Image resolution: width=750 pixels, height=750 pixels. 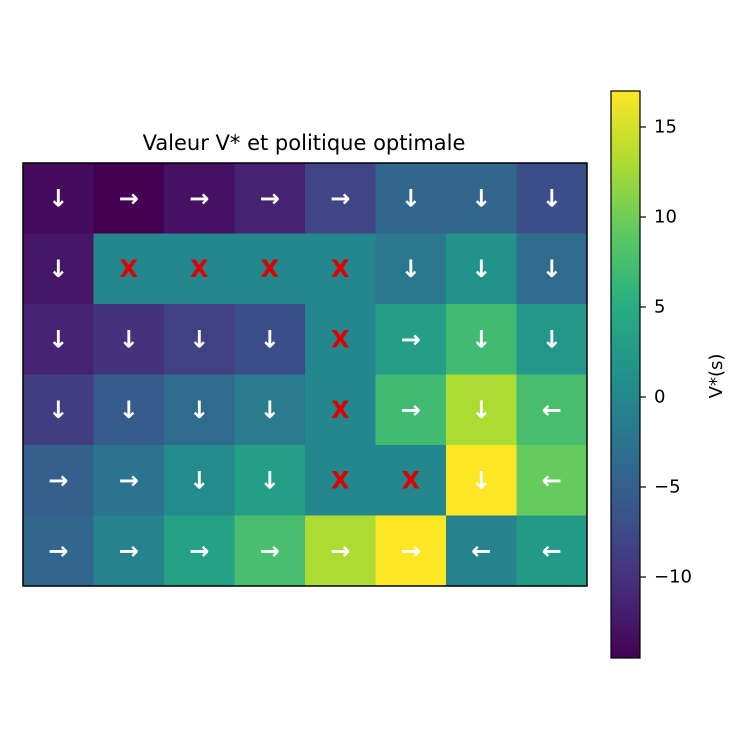 What do you see at coordinates (659, 307) in the screenshot?
I see `colorbar-tick-label: 5` at bounding box center [659, 307].